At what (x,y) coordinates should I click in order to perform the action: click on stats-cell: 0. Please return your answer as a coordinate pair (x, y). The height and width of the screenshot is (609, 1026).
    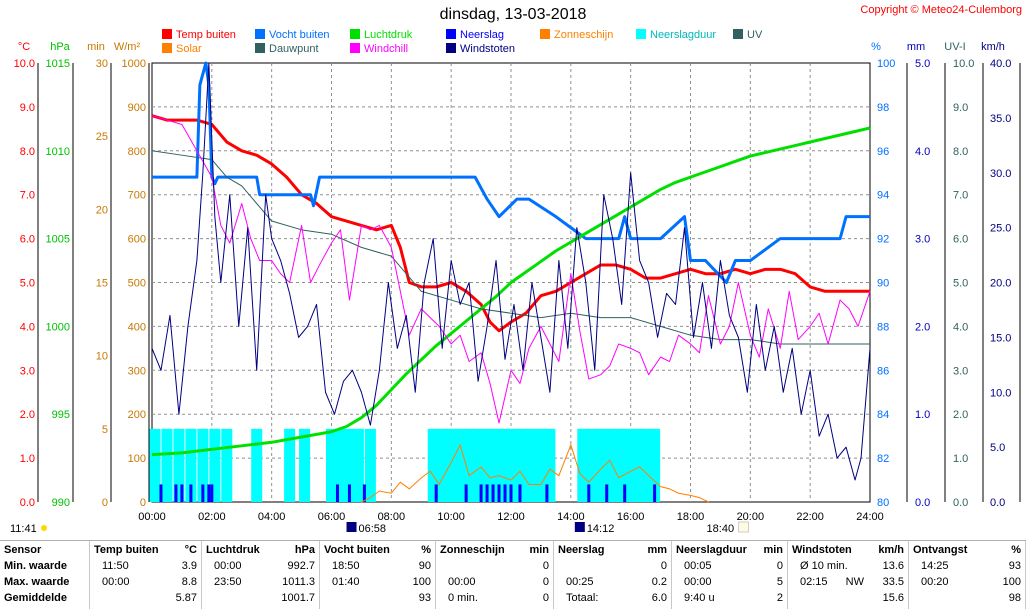
    Looking at the image, I should click on (779, 566).